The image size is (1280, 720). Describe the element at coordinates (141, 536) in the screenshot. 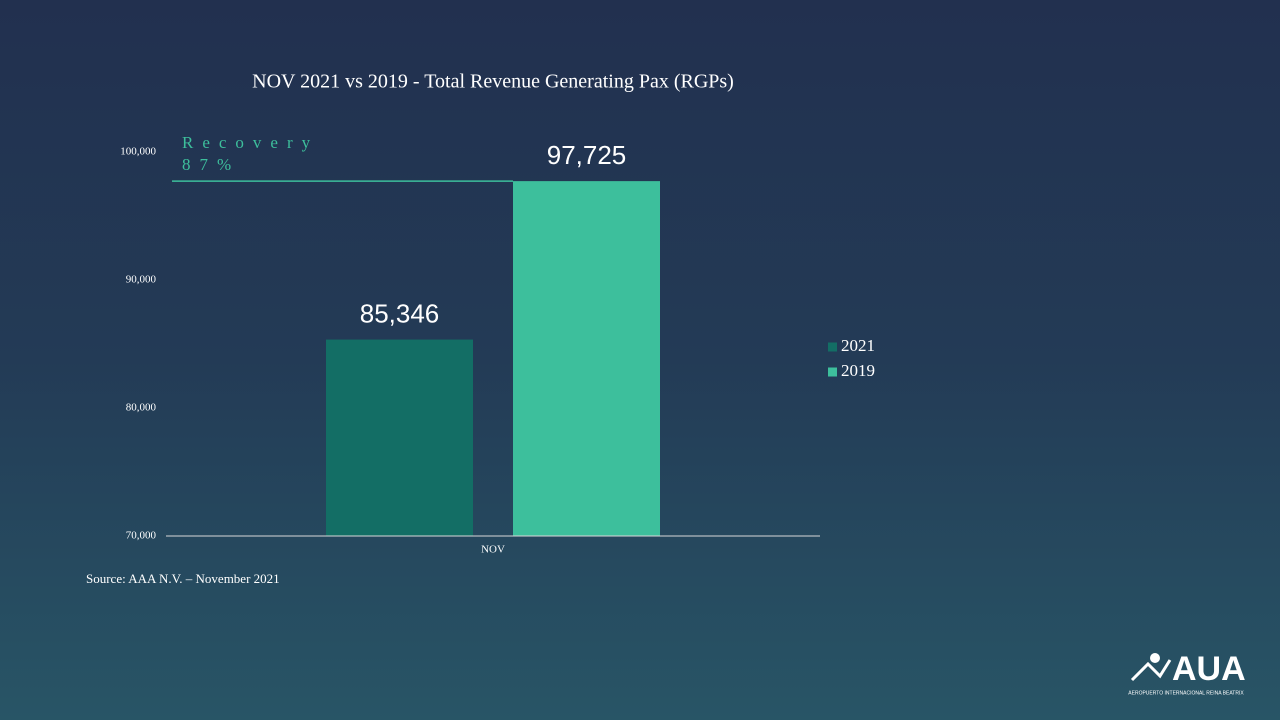

I see `y-tick-label: 70,000` at that location.